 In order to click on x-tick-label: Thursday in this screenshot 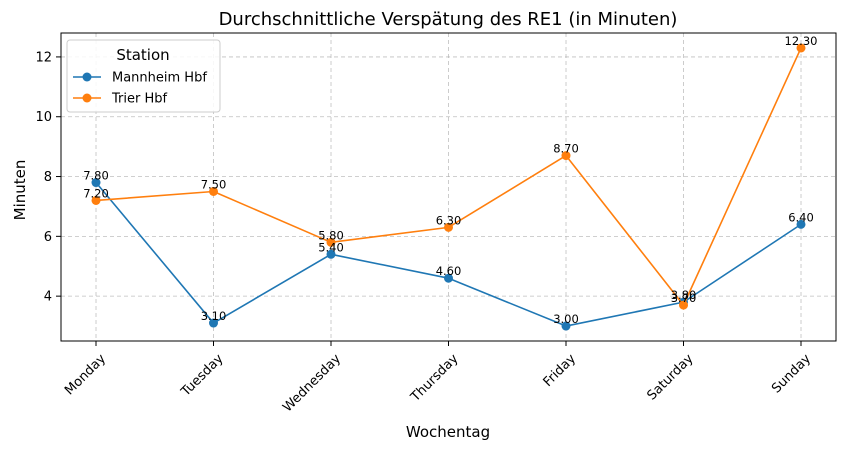, I will do `click(434, 378)`.